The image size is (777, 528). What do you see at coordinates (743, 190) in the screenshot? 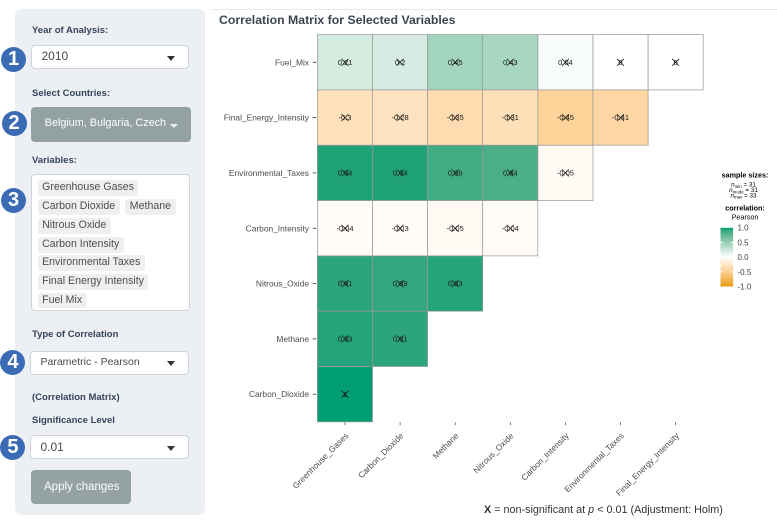
I see `svg-text: nmode = 31` at bounding box center [743, 190].